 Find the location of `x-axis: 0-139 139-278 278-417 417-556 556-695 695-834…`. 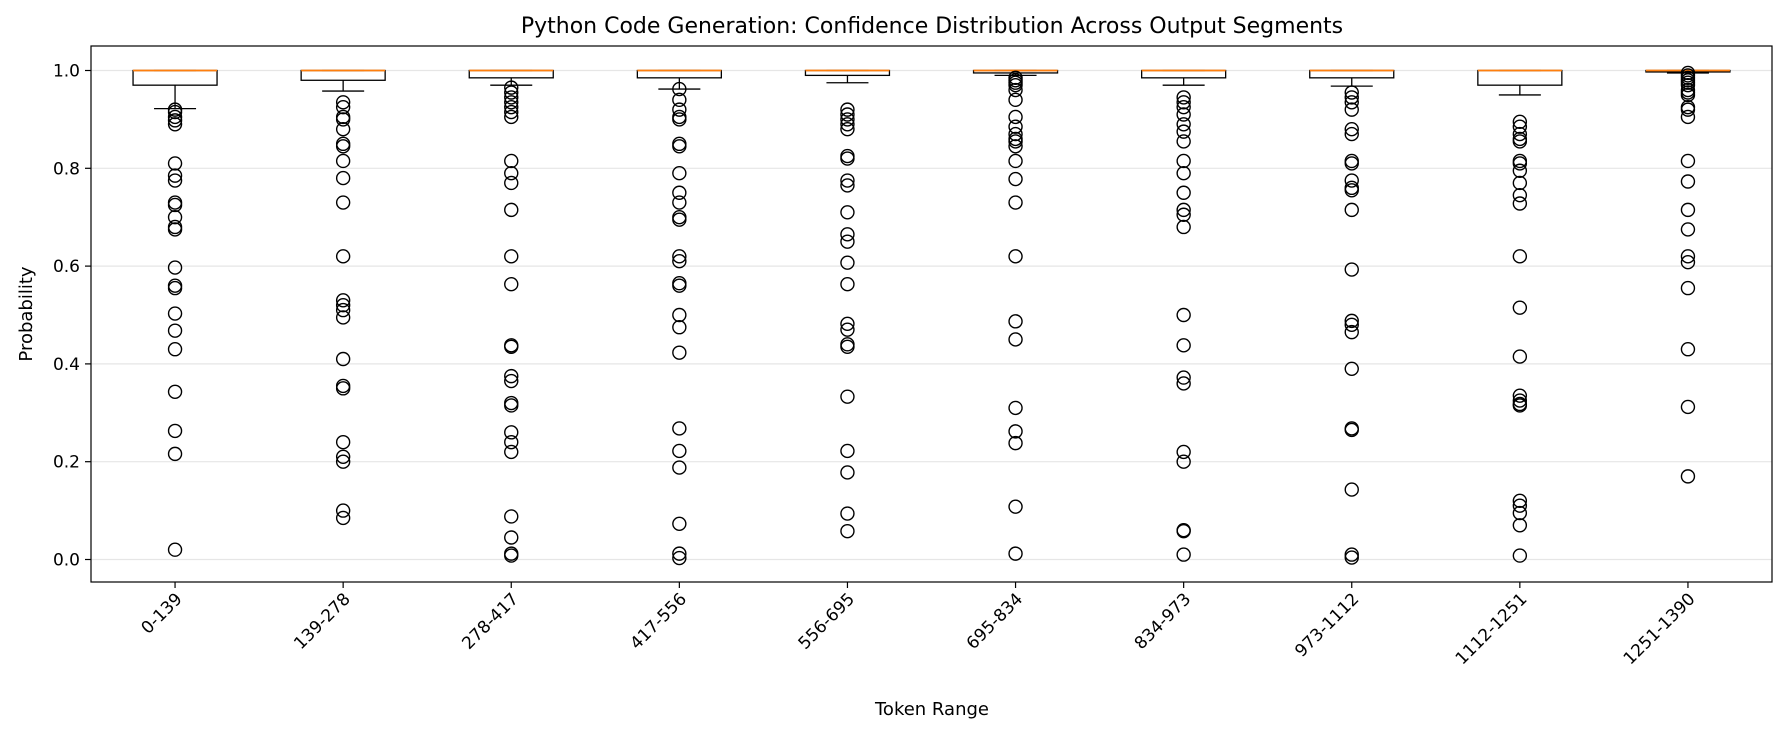

x-axis: 0-139 139-278 278-417 417-556 556-695 695-834… is located at coordinates (918, 625).